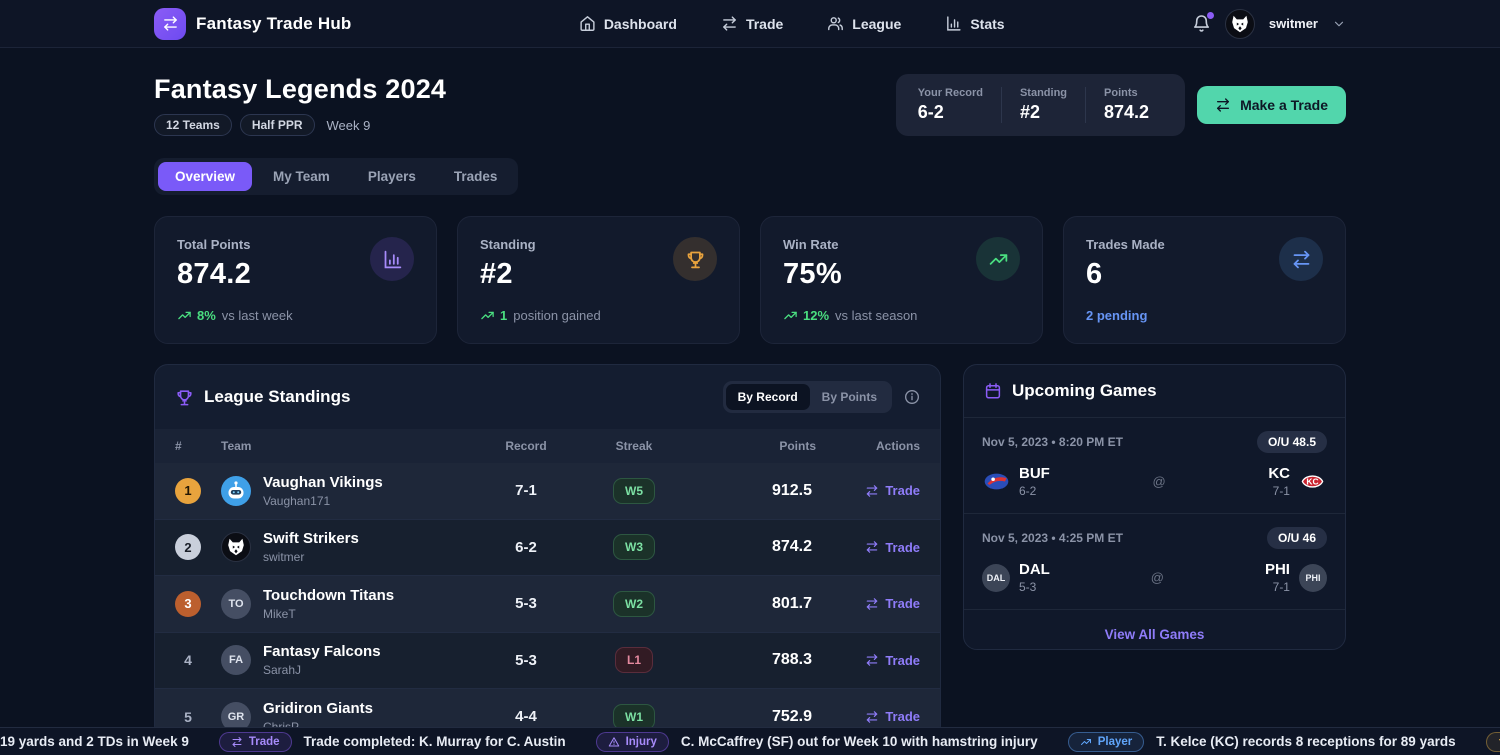 The image size is (1500, 755). I want to click on eagles-logo: PHI, so click(1312, 577).